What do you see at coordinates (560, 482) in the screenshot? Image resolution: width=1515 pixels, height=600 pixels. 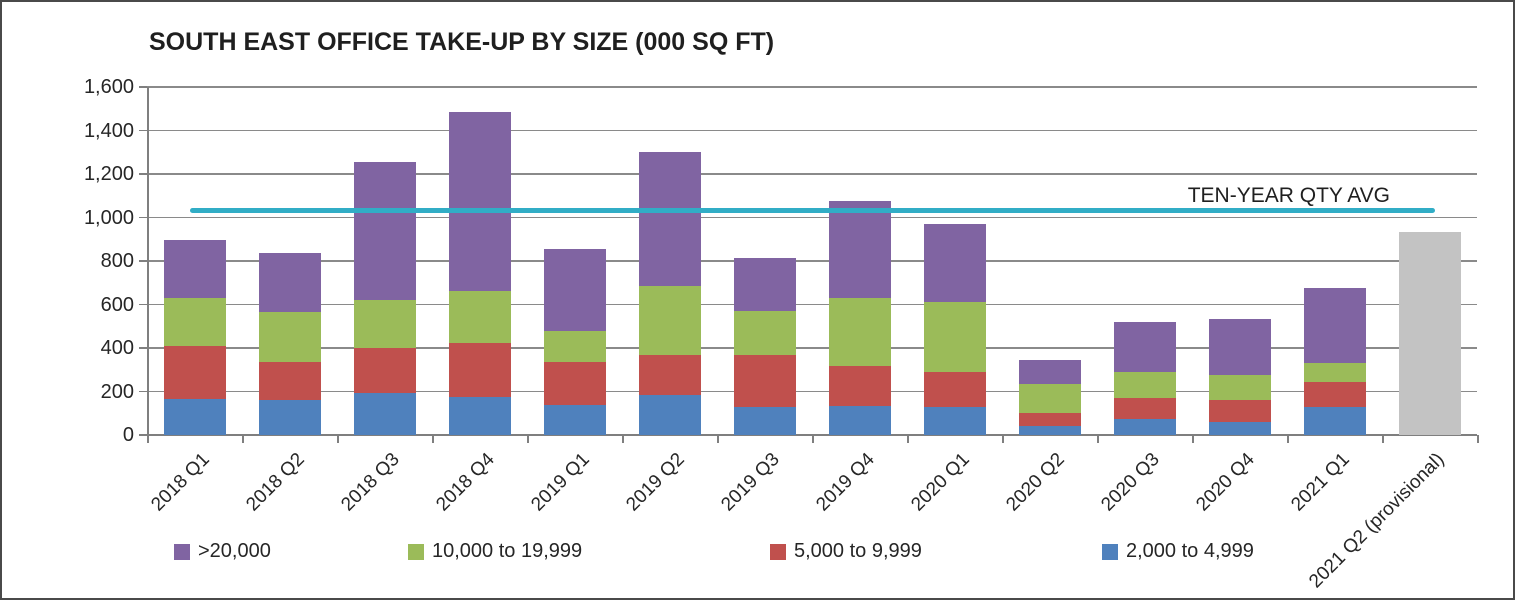 I see `x-axis-label: 2019 Q1` at bounding box center [560, 482].